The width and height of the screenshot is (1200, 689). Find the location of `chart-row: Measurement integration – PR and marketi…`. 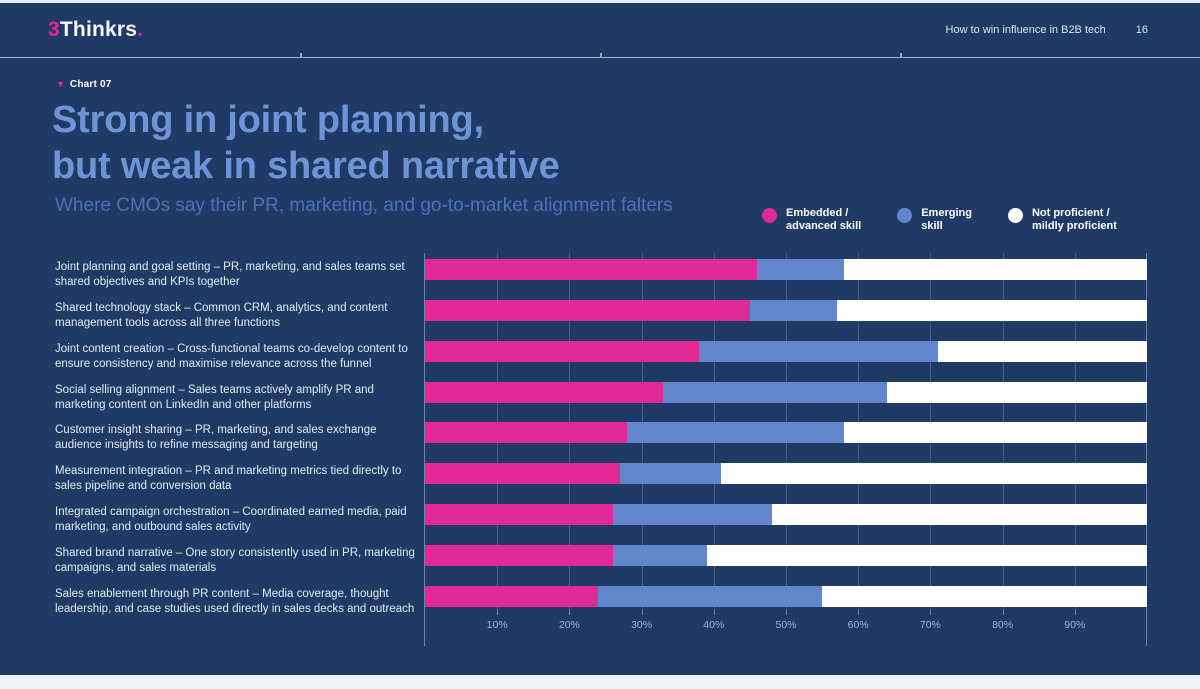

chart-row: Measurement integration – PR and marketi… is located at coordinates (600, 477).